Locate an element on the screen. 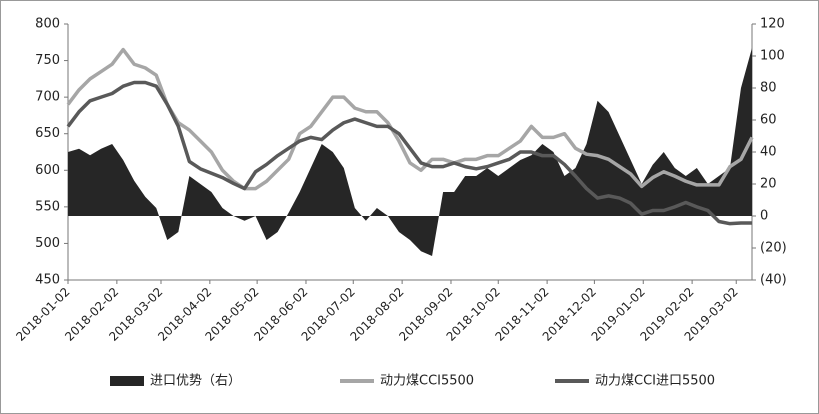 This screenshot has width=819, height=414. y-tick-label: 600 is located at coordinates (47, 170).